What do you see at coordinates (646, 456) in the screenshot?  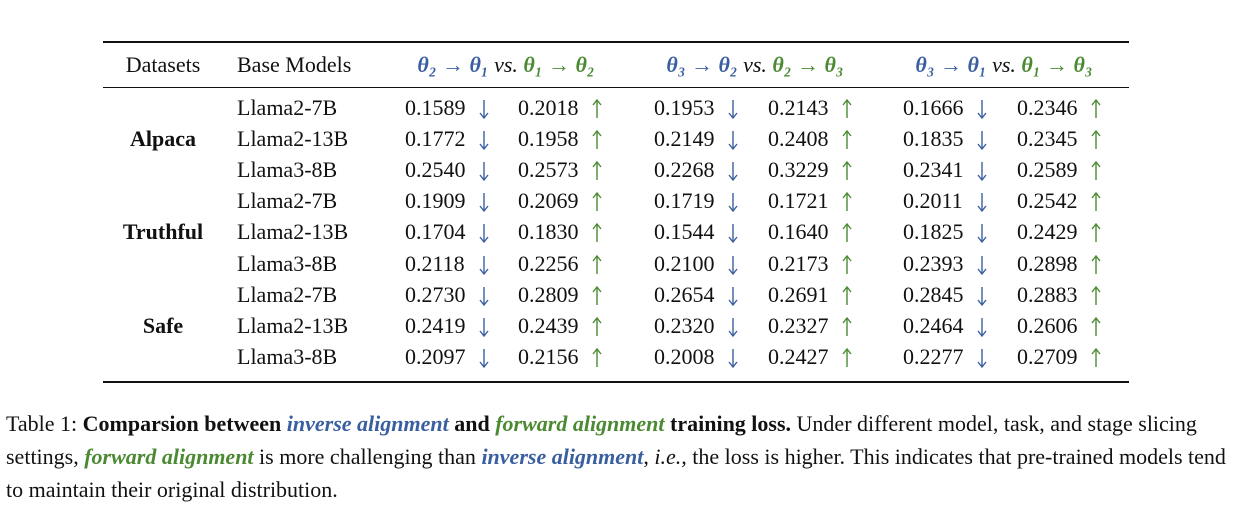 I see `caption-text: ,` at bounding box center [646, 456].